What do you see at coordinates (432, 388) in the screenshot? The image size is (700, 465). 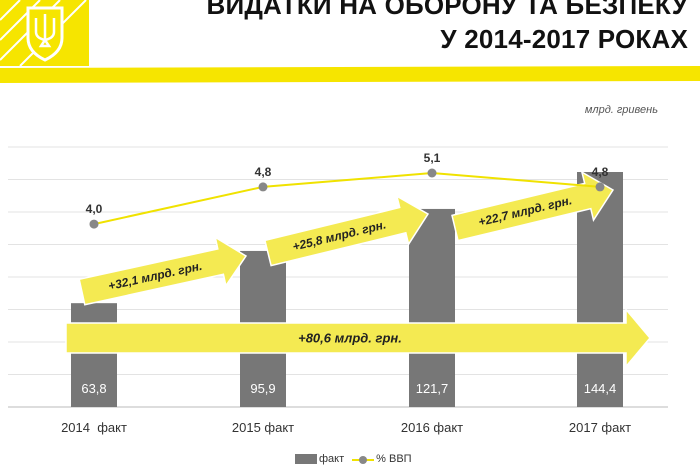 I see `bar-value-label: 121,7` at bounding box center [432, 388].